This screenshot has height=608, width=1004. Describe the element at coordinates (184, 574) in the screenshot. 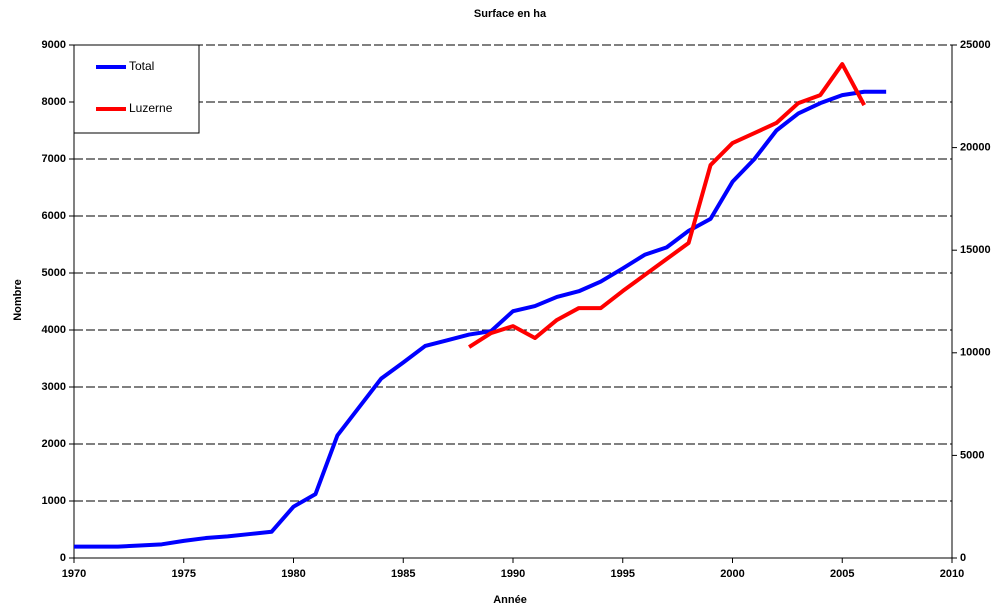

I see `x-tick-label: 1975` at that location.